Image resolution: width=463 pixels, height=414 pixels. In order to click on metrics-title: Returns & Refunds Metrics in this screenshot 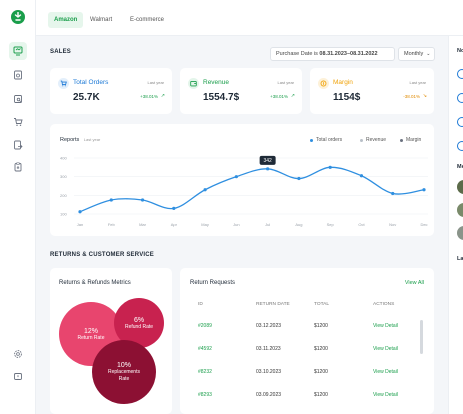, I will do `click(95, 283)`.